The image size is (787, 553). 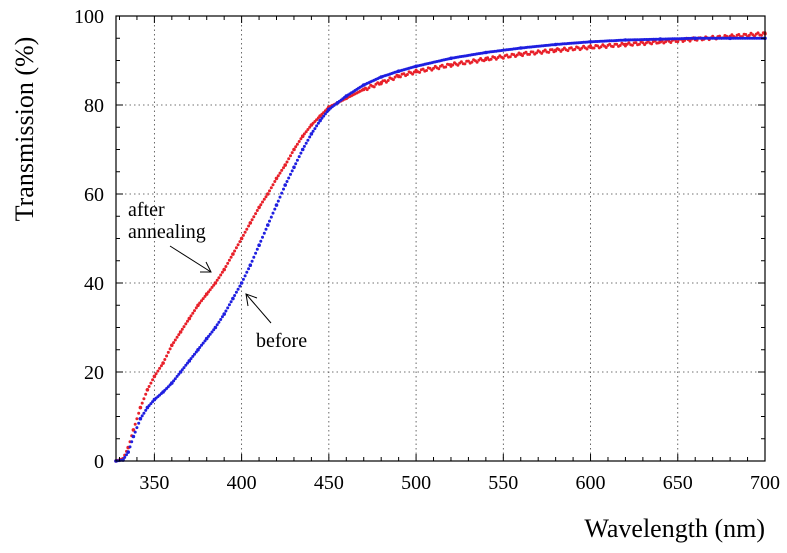 What do you see at coordinates (167, 232) in the screenshot?
I see `annotation-annealing-label: annealing` at bounding box center [167, 232].